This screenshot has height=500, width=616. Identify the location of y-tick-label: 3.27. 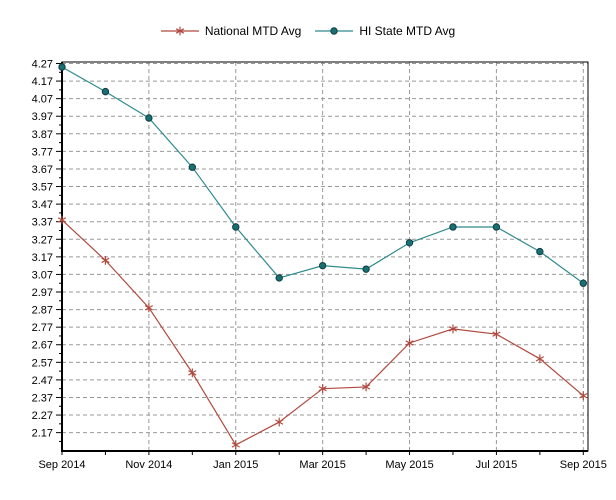
(42, 240).